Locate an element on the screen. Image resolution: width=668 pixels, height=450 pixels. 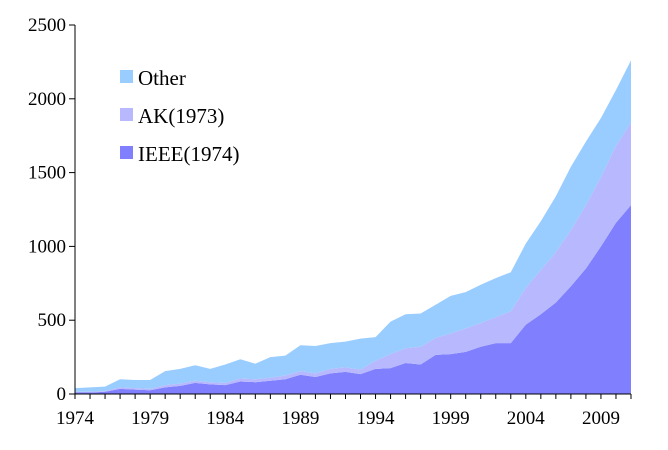
y-tick-label: 2500 is located at coordinates (47, 25).